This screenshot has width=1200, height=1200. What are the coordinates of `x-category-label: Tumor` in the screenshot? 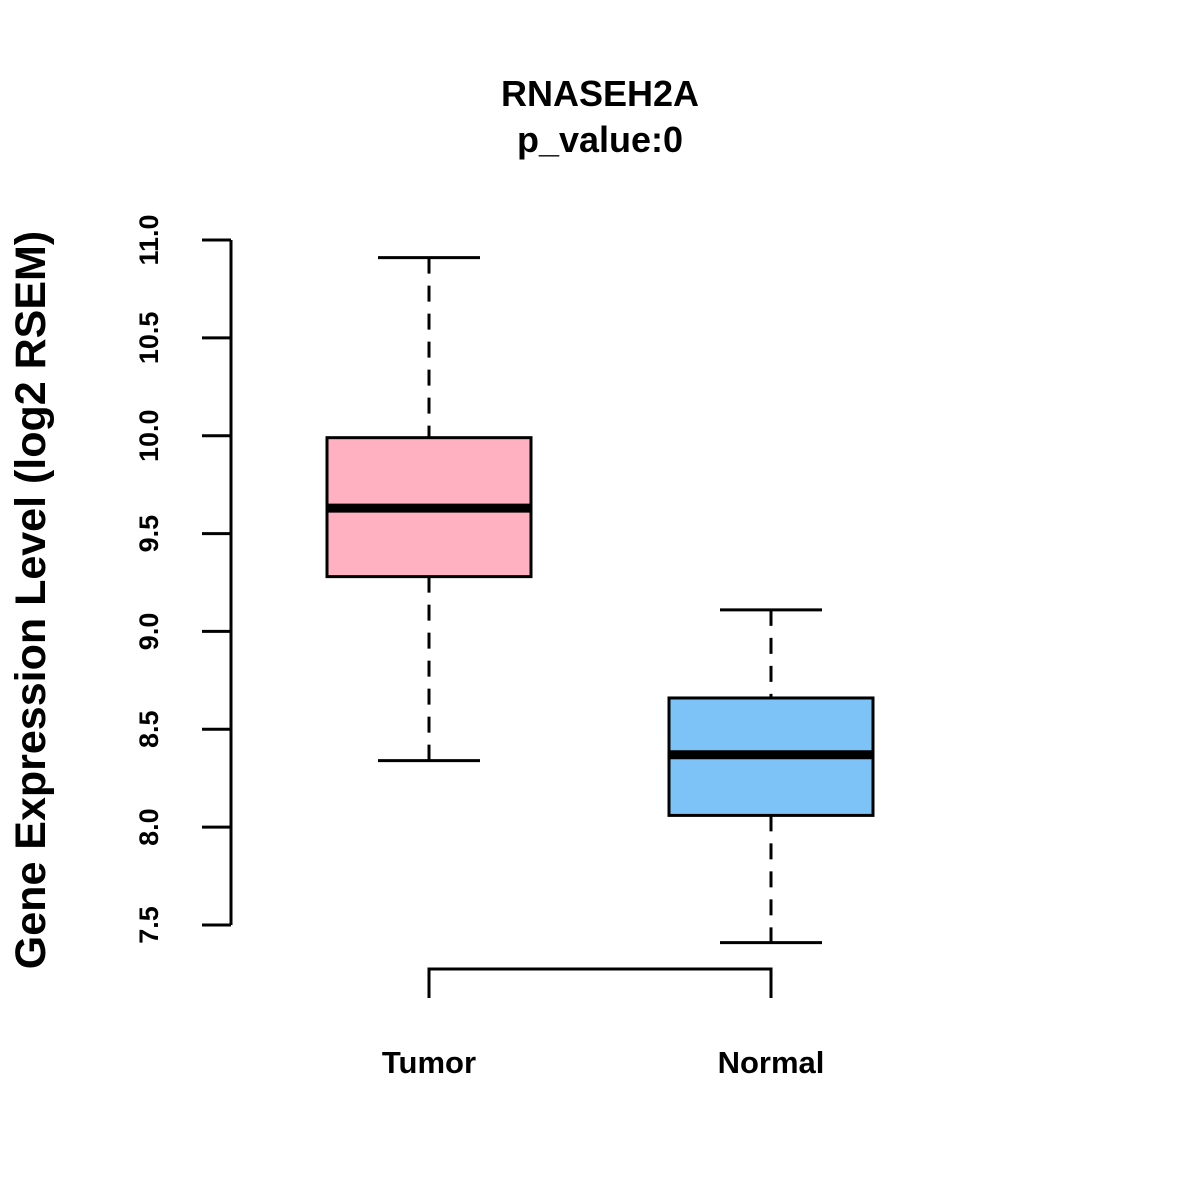 It's located at (429, 1062).